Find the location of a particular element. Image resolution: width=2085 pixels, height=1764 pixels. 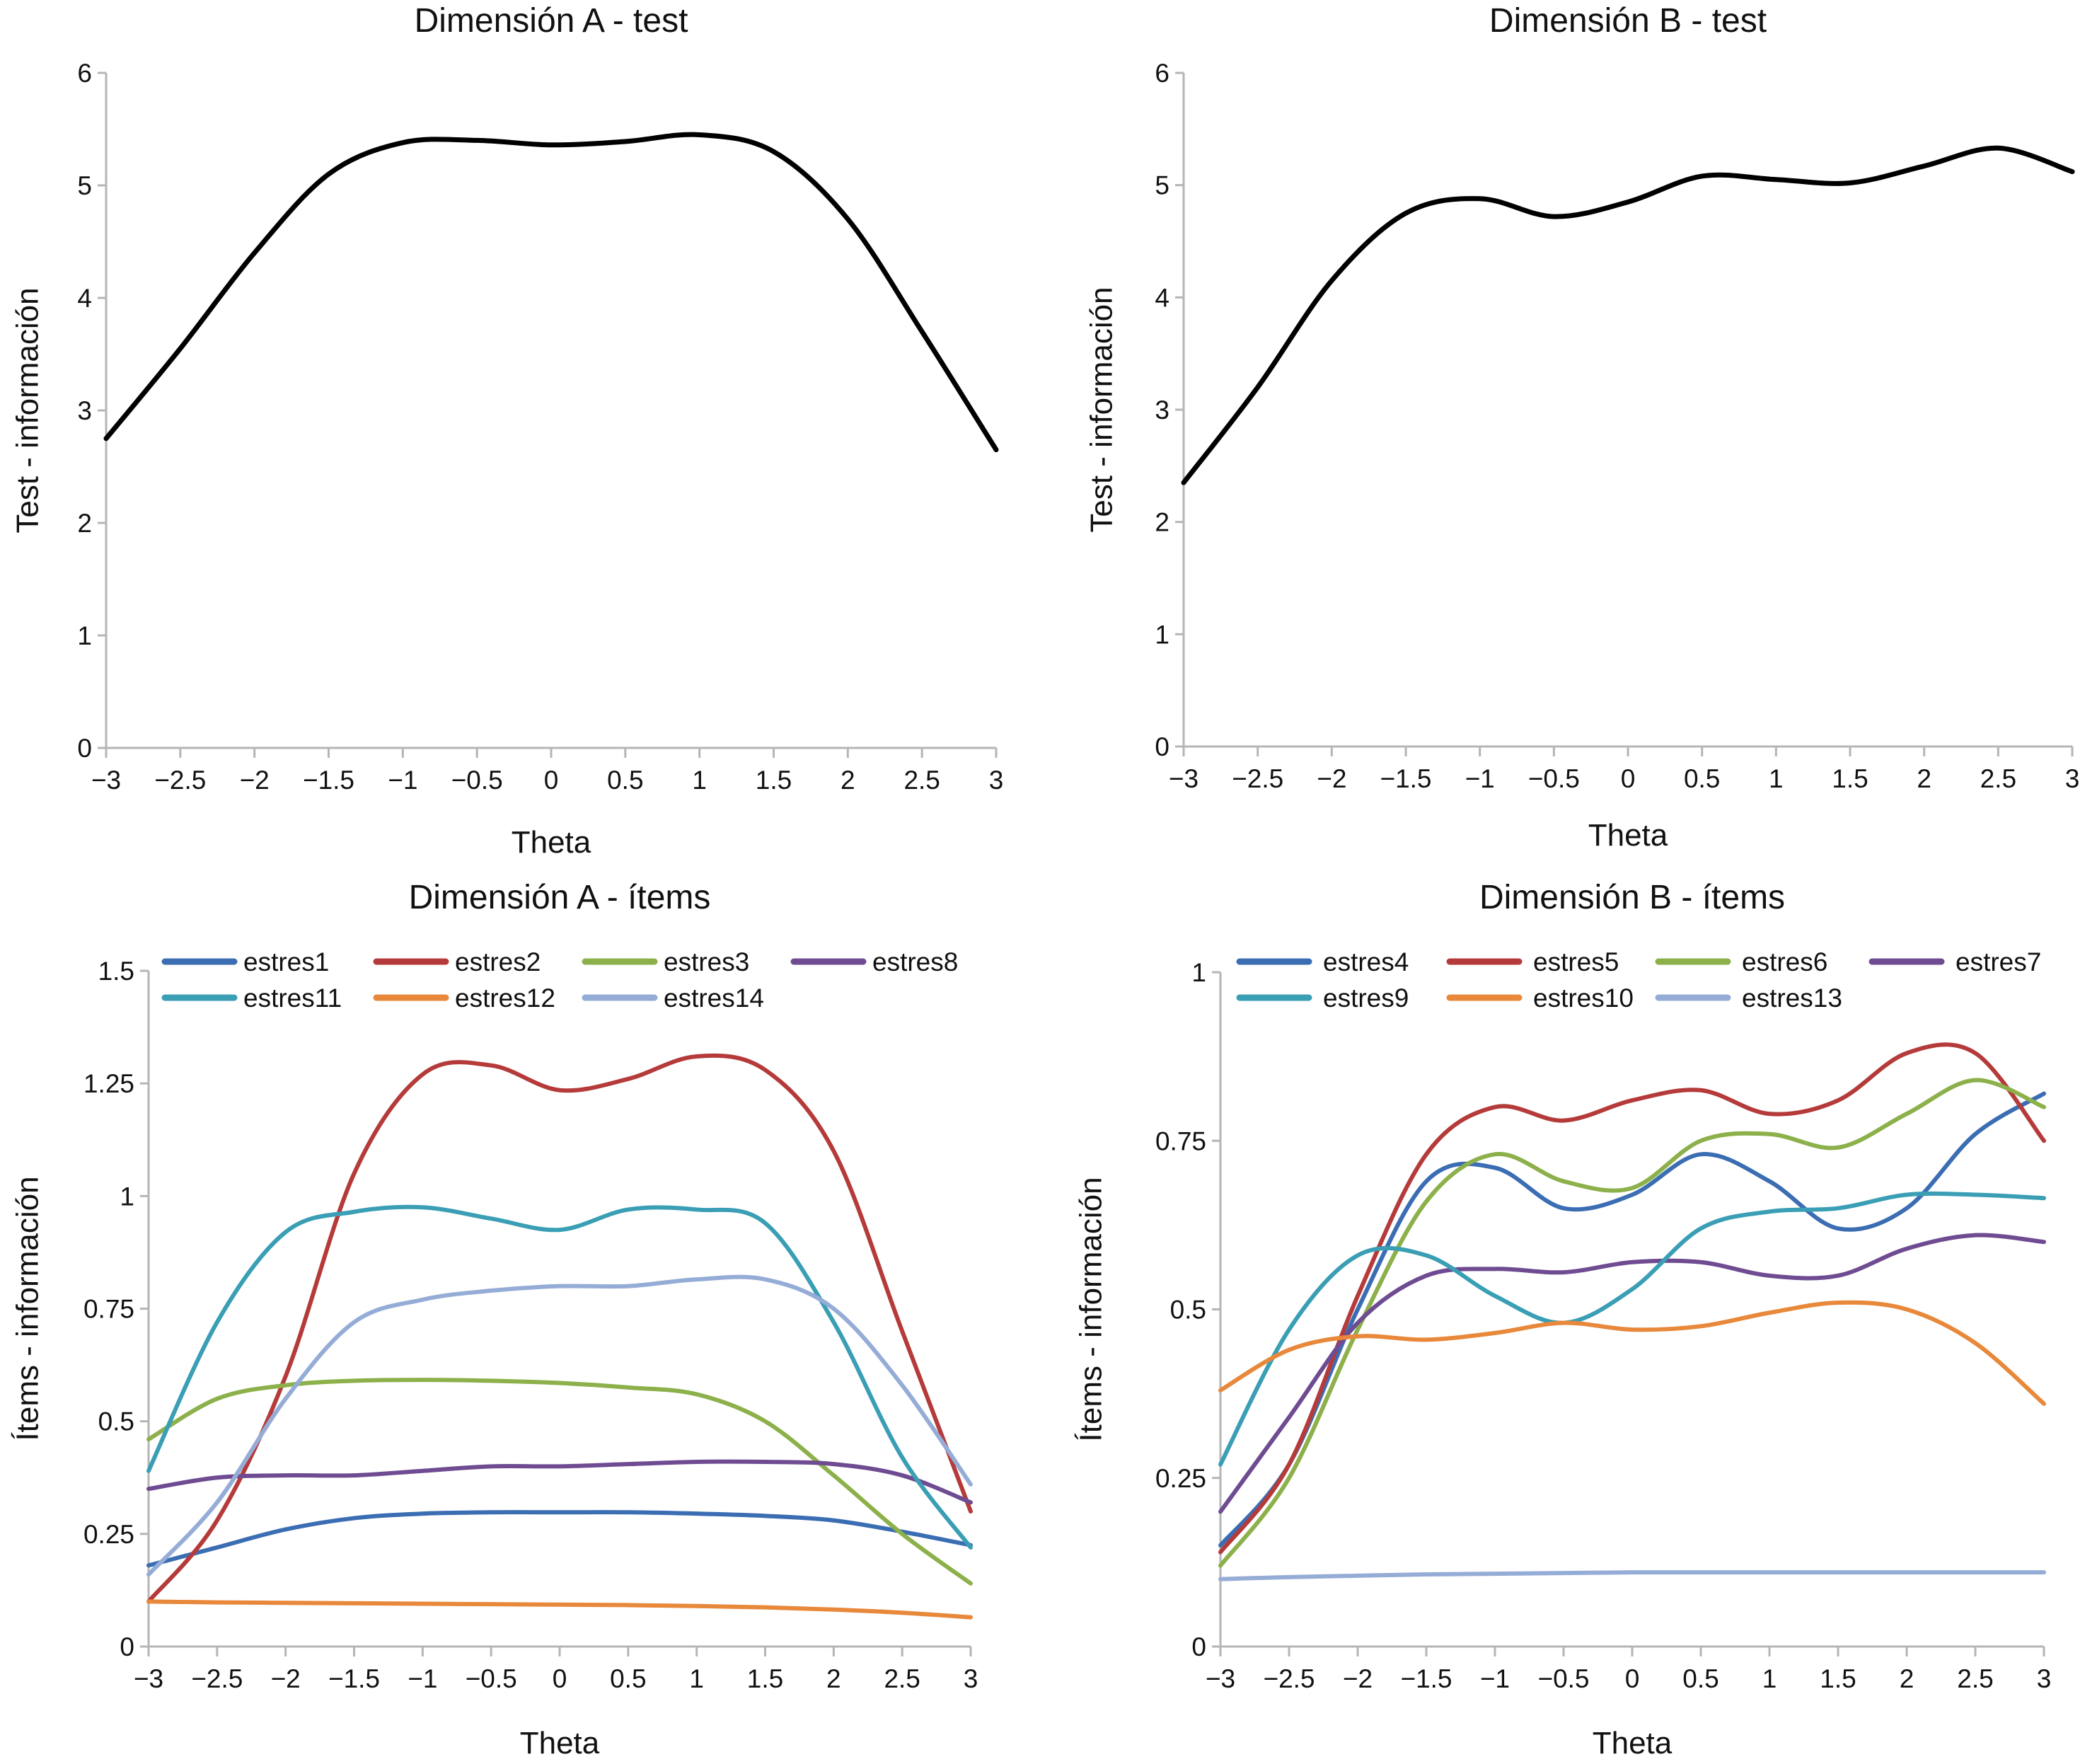

series-line-estres9 is located at coordinates (1632, 1329).